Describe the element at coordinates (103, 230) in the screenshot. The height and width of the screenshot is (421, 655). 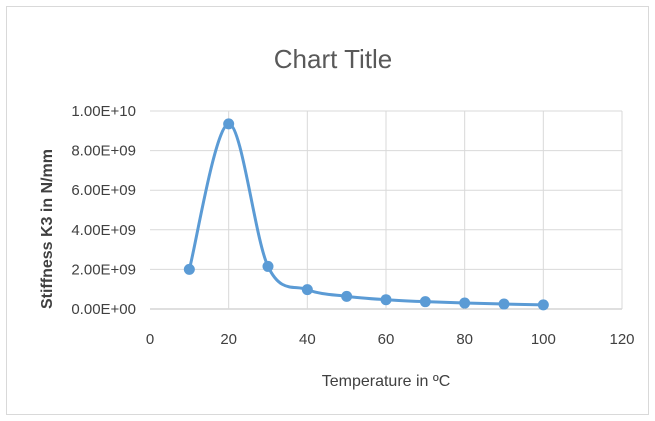
I see `y-tick-label: 4.00E+09` at that location.